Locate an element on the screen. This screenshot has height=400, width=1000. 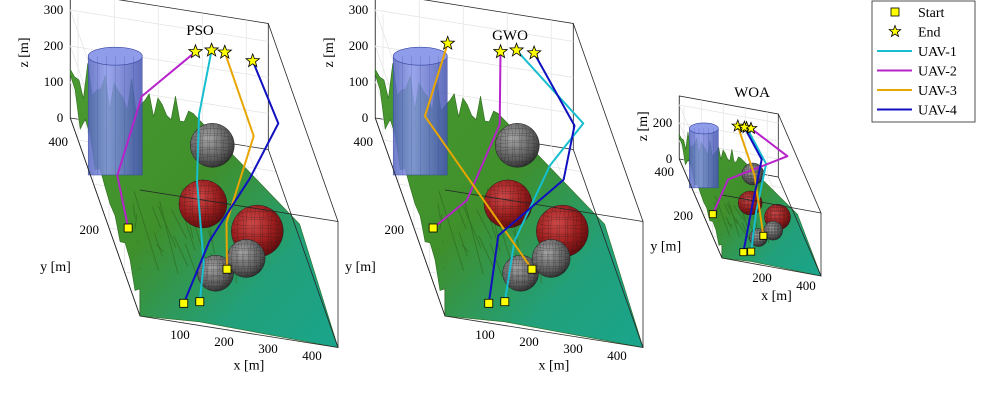
legend-label: UAV-2 is located at coordinates (937, 72).